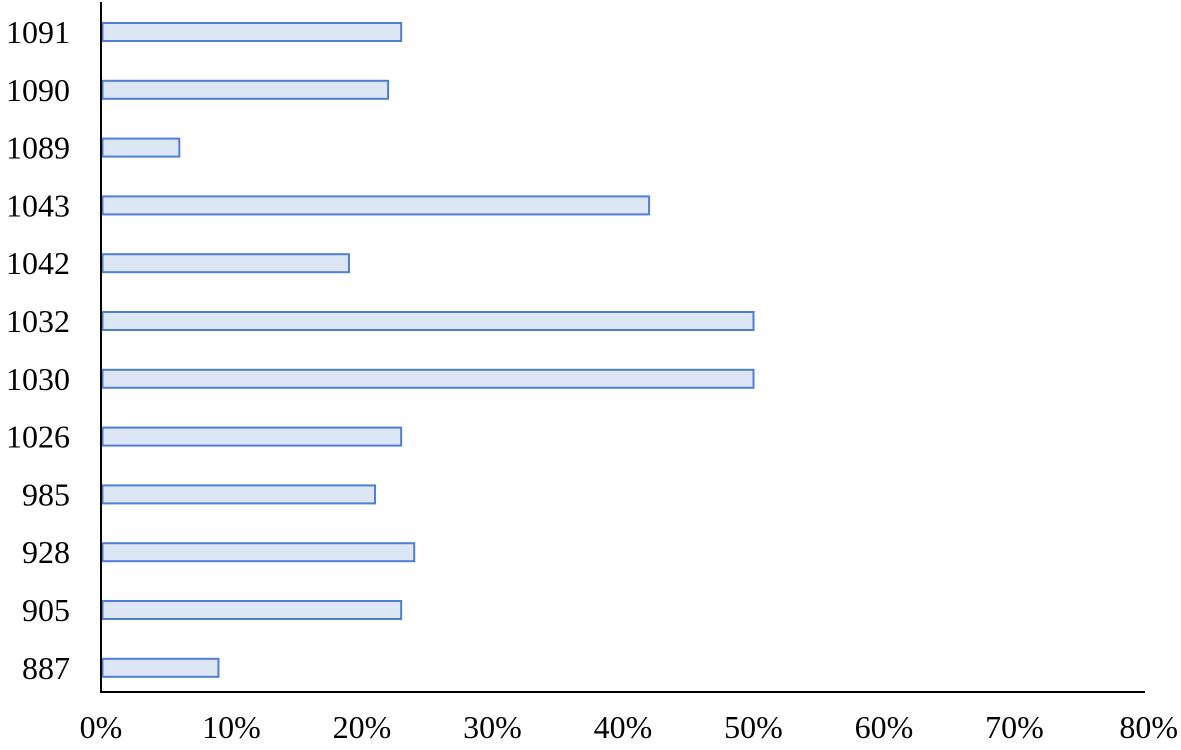 This screenshot has height=750, width=1181. What do you see at coordinates (884, 727) in the screenshot?
I see `x-tick-label-60: 60%` at bounding box center [884, 727].